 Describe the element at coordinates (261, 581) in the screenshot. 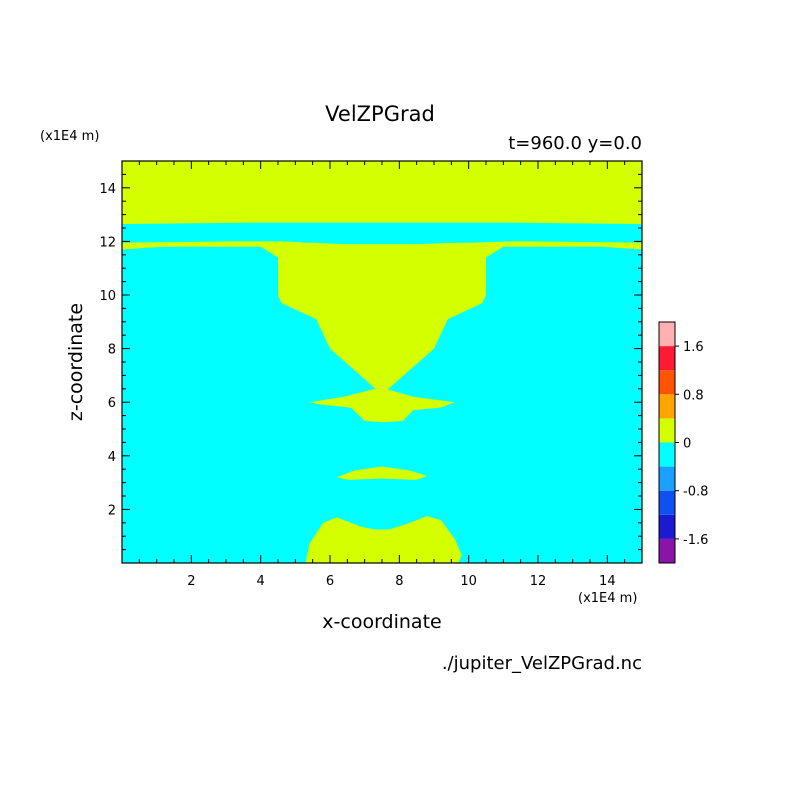

I see `x-tick-label: 4` at that location.